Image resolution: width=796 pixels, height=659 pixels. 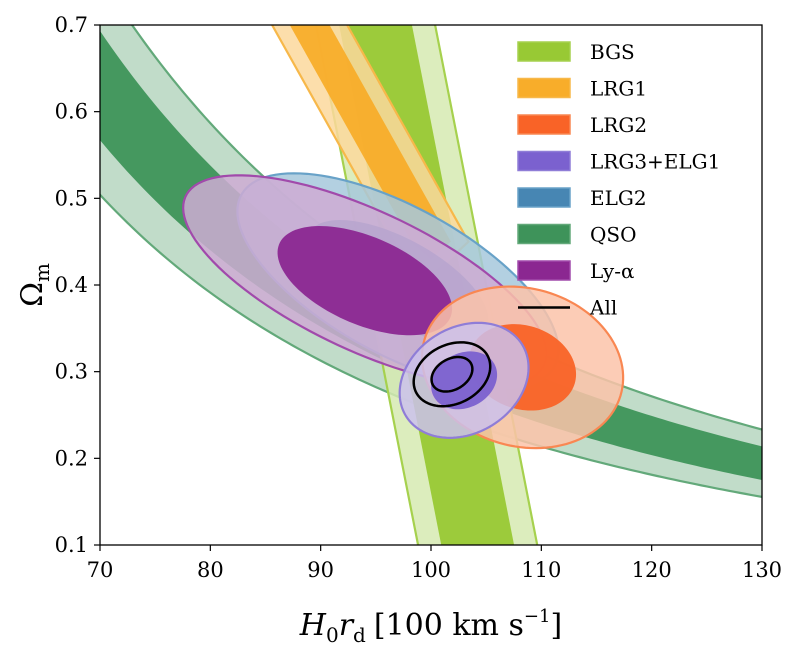 I want to click on legend-label: QSO, so click(x=613, y=235).